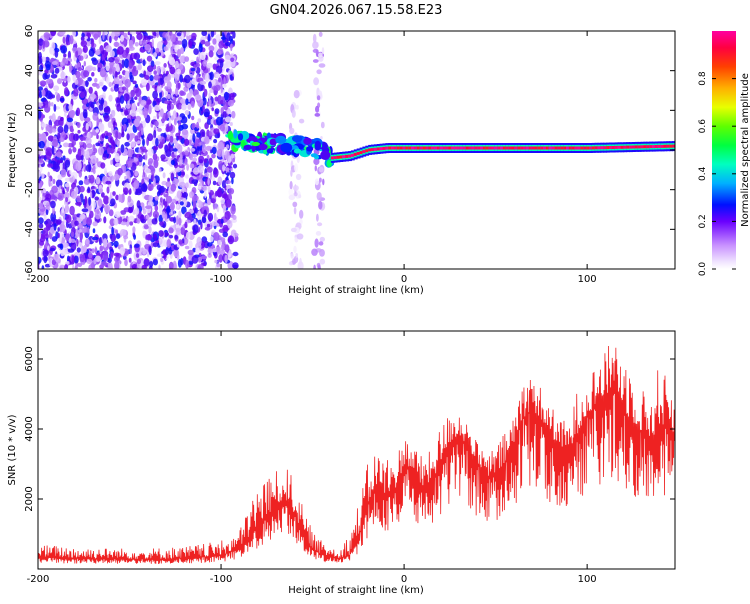 The image size is (750, 604). I want to click on colorbar-gradient, so click(724, 150).